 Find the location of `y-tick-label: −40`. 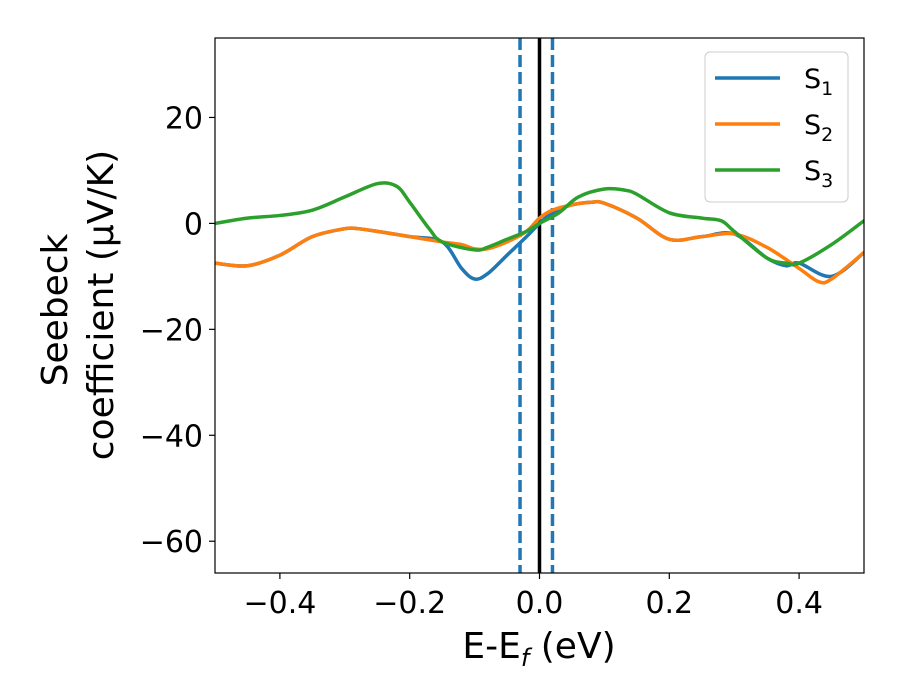

y-tick-label: −40 is located at coordinates (171, 436).